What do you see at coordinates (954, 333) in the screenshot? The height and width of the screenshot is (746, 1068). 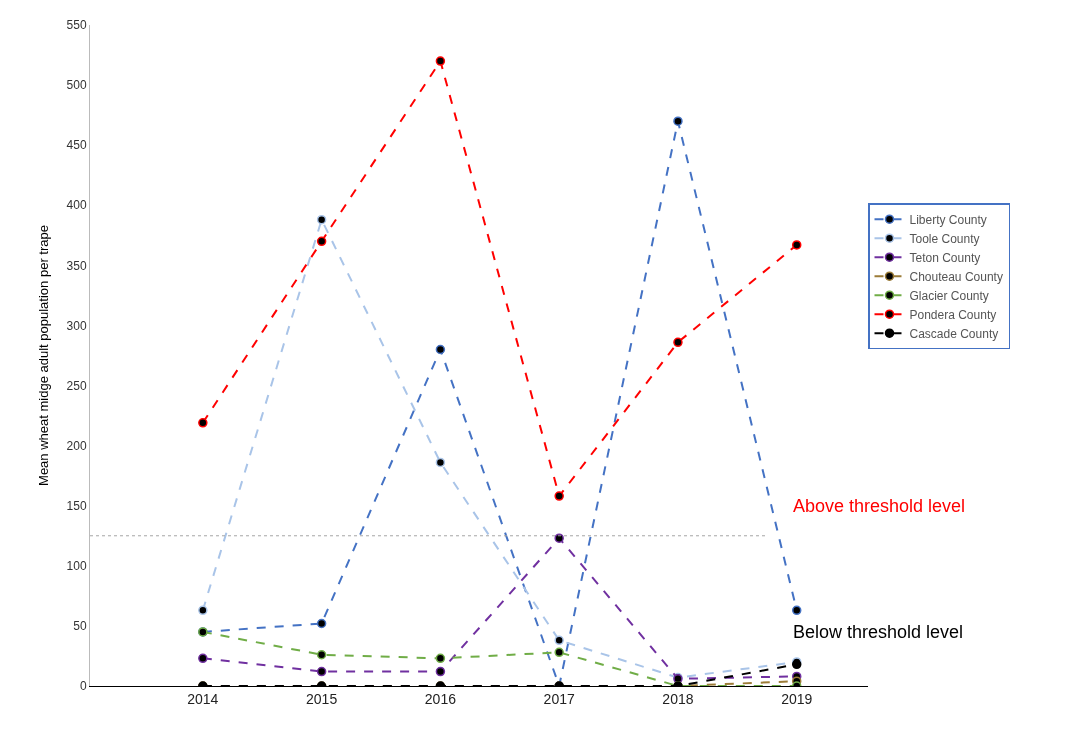 I see `legend-label: Cascade County` at bounding box center [954, 333].